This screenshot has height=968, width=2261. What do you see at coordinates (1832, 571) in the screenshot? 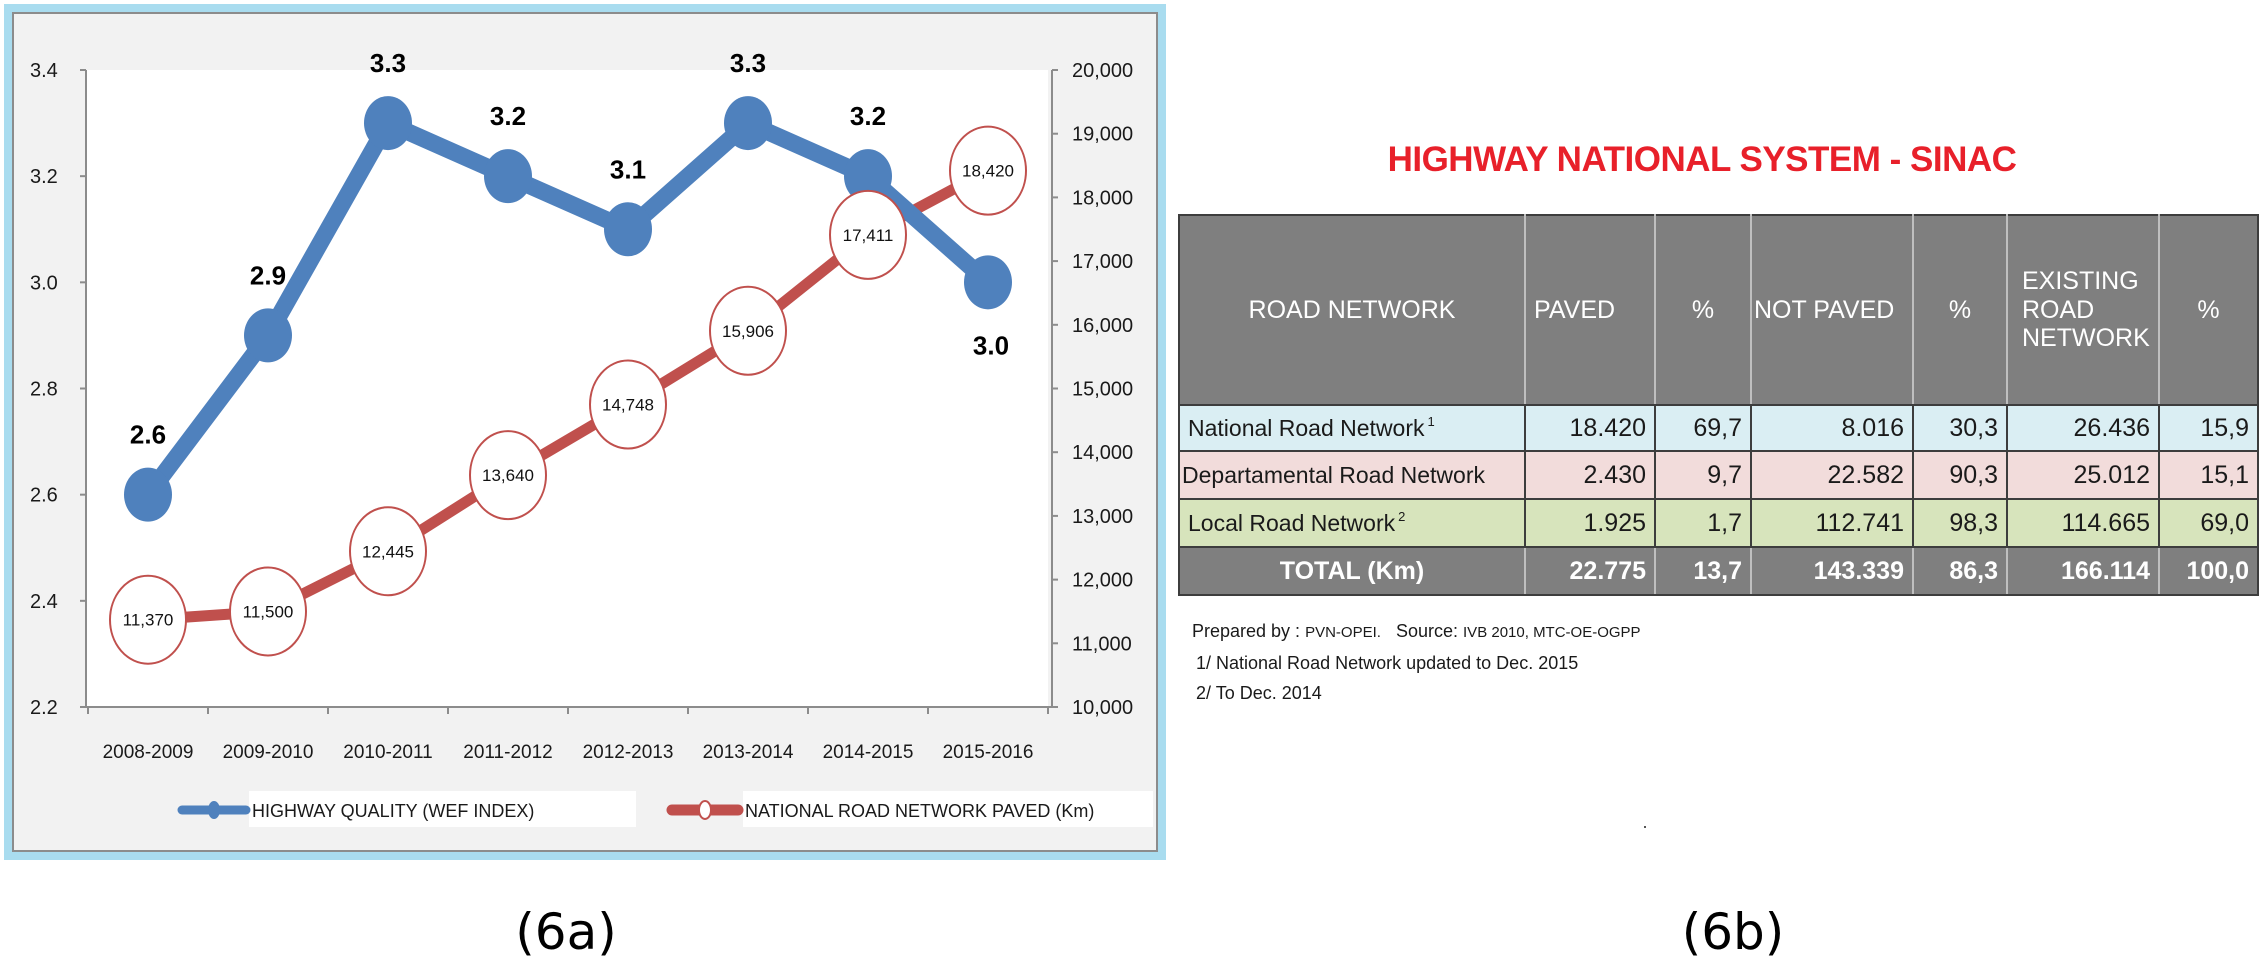
I see `total-not-paved: 143.339` at bounding box center [1832, 571].